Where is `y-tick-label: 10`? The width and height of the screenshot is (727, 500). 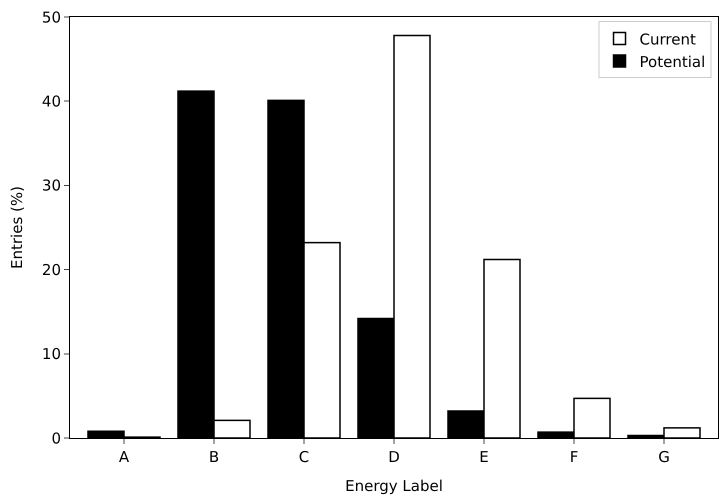 y-tick-label: 10 is located at coordinates (51, 354).